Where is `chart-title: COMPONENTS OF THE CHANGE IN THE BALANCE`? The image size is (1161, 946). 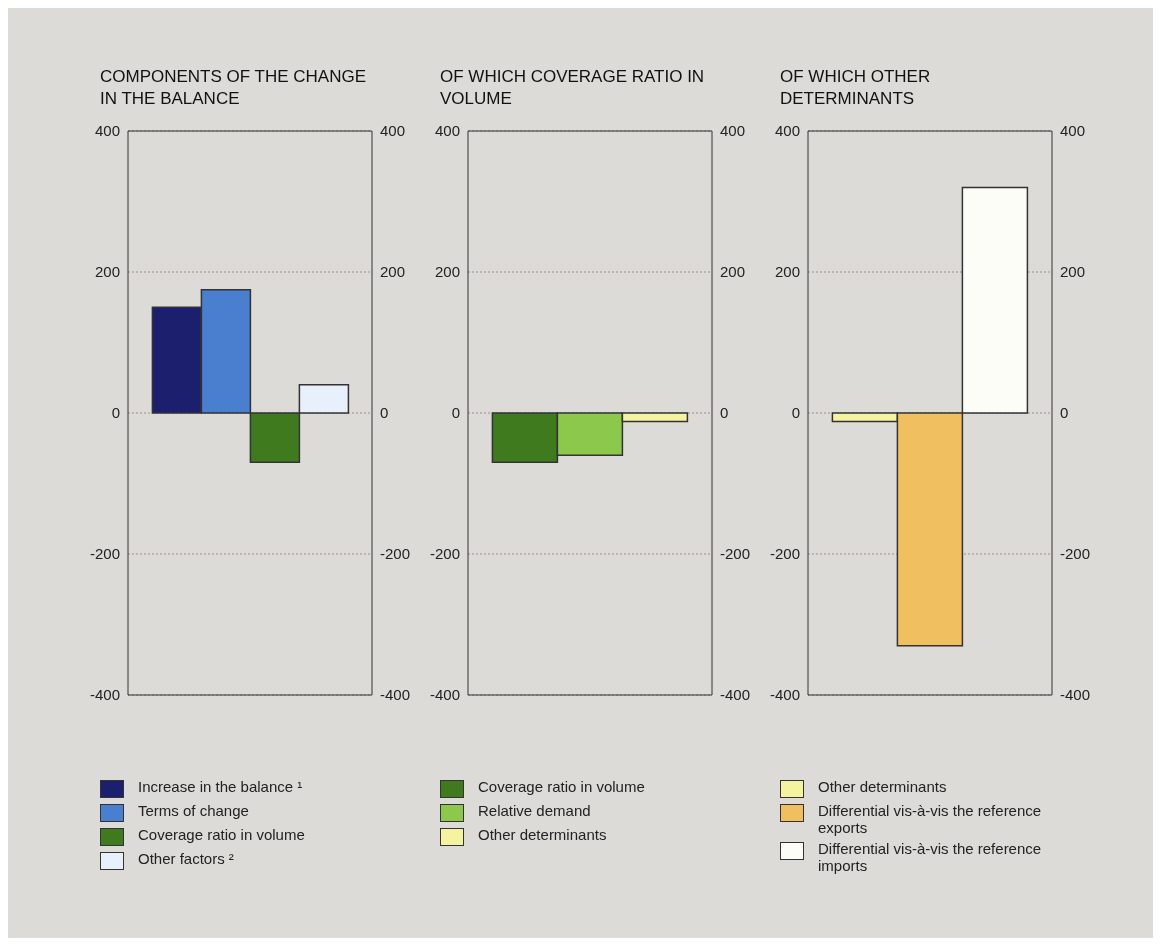
chart-title: COMPONENTS OF THE CHANGE IN THE BALANCE is located at coordinates (233, 88).